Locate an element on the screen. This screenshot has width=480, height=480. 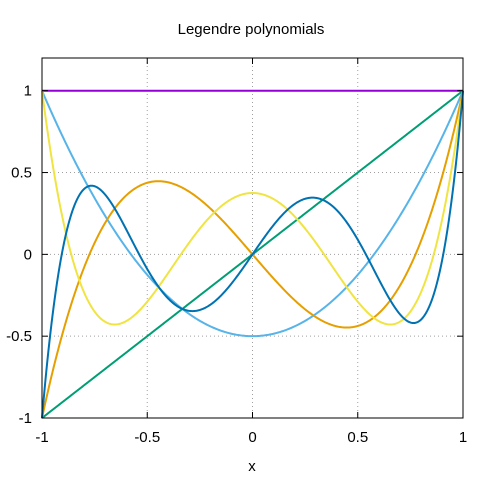
chart-title: Legendre polynomials is located at coordinates (251, 29).